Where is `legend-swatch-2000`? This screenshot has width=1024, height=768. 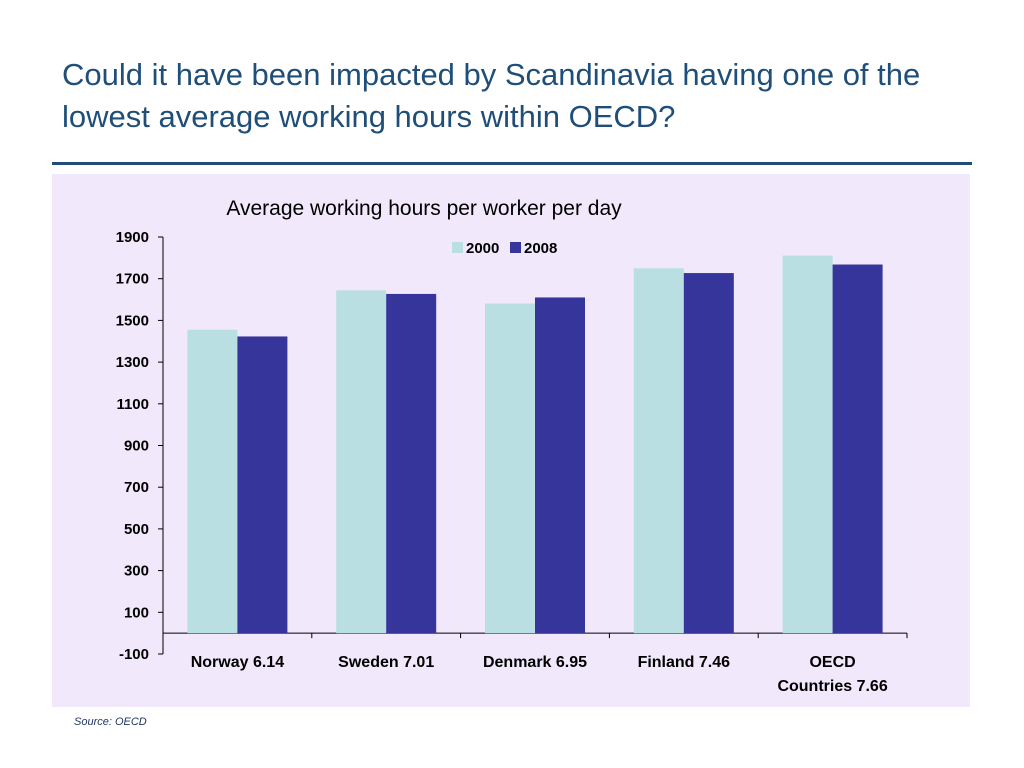 legend-swatch-2000 is located at coordinates (457, 247).